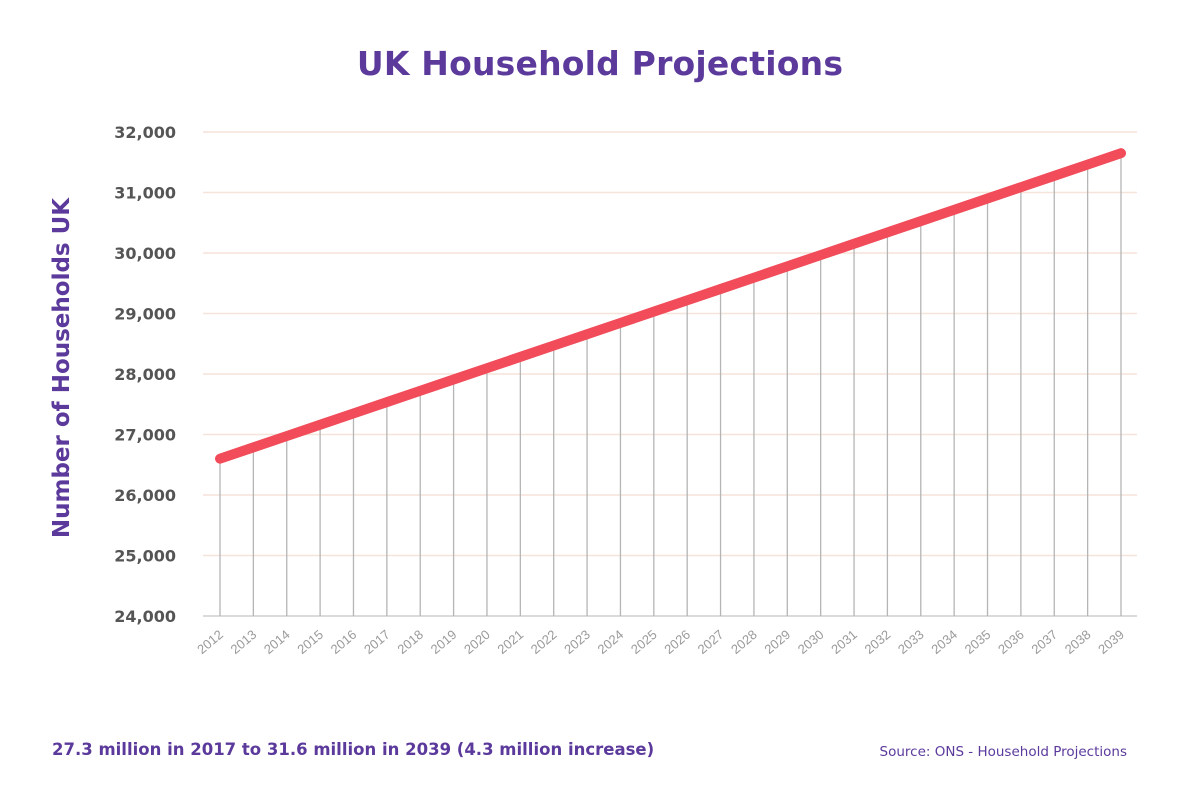 This screenshot has width=1200, height=794. I want to click on x-tick-label: 2022, so click(544, 642).